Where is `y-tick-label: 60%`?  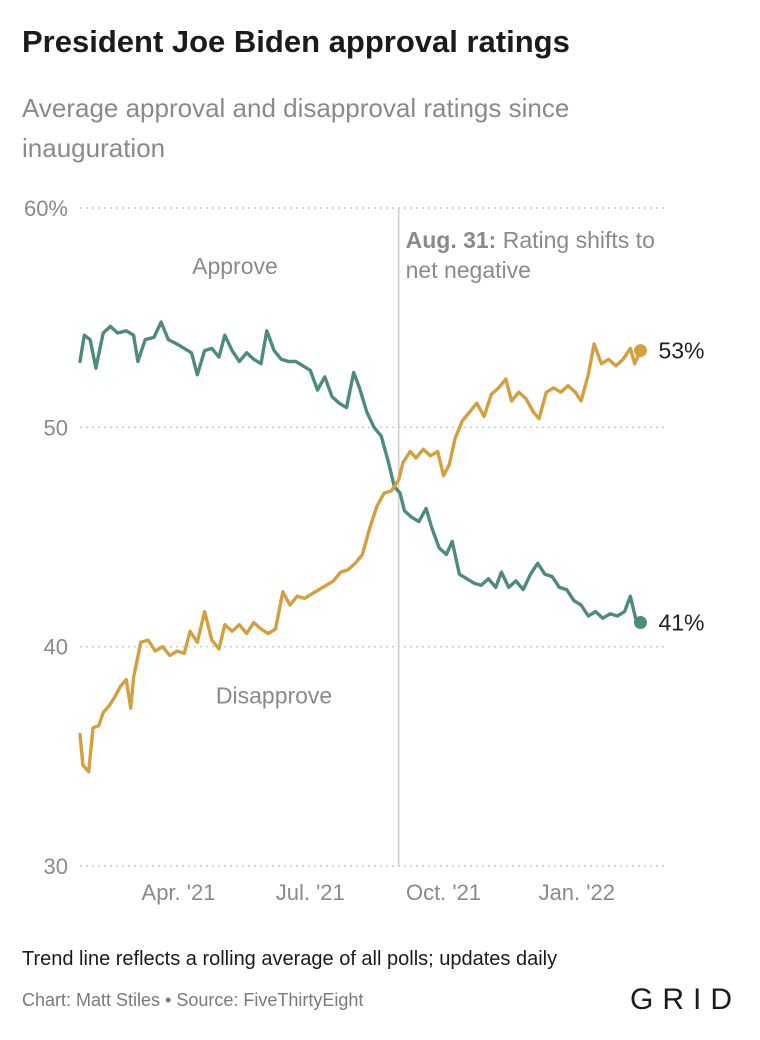 y-tick-label: 60% is located at coordinates (46, 208).